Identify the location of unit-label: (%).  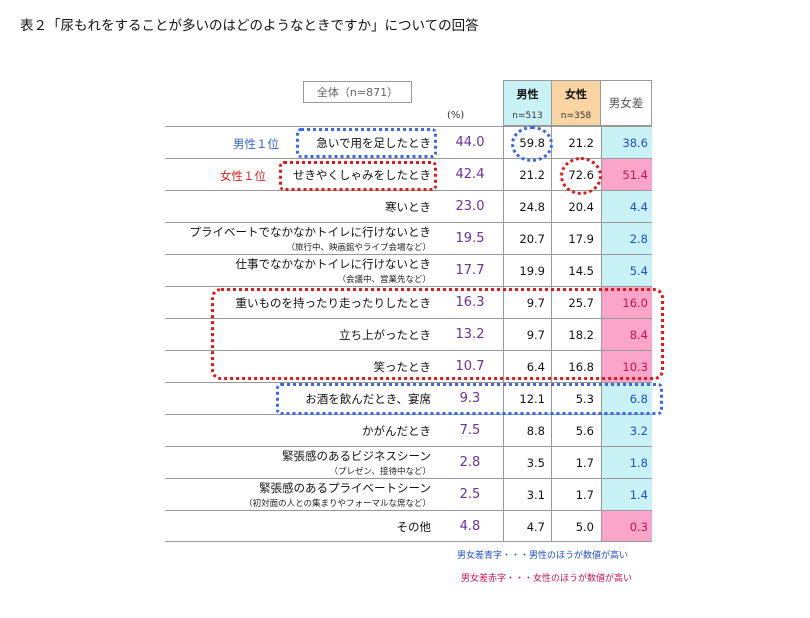
(456, 115).